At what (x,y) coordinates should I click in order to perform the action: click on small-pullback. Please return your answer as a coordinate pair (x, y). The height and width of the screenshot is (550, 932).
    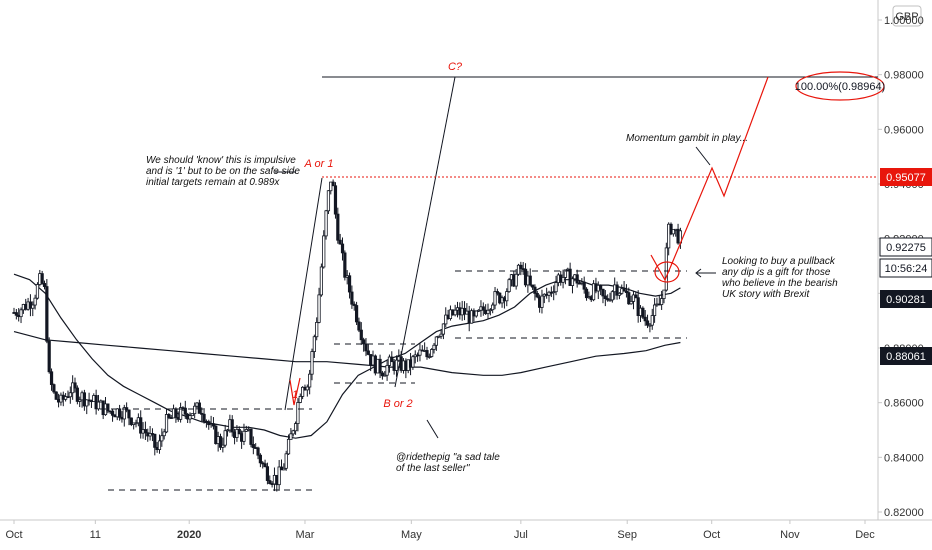
    Looking at the image, I should click on (295, 391).